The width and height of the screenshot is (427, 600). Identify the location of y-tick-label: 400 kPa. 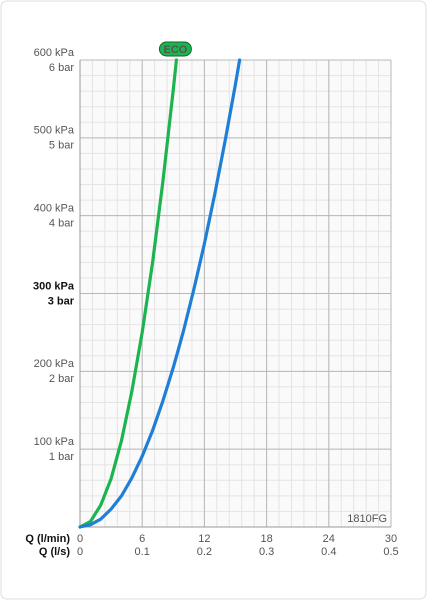
(54, 209).